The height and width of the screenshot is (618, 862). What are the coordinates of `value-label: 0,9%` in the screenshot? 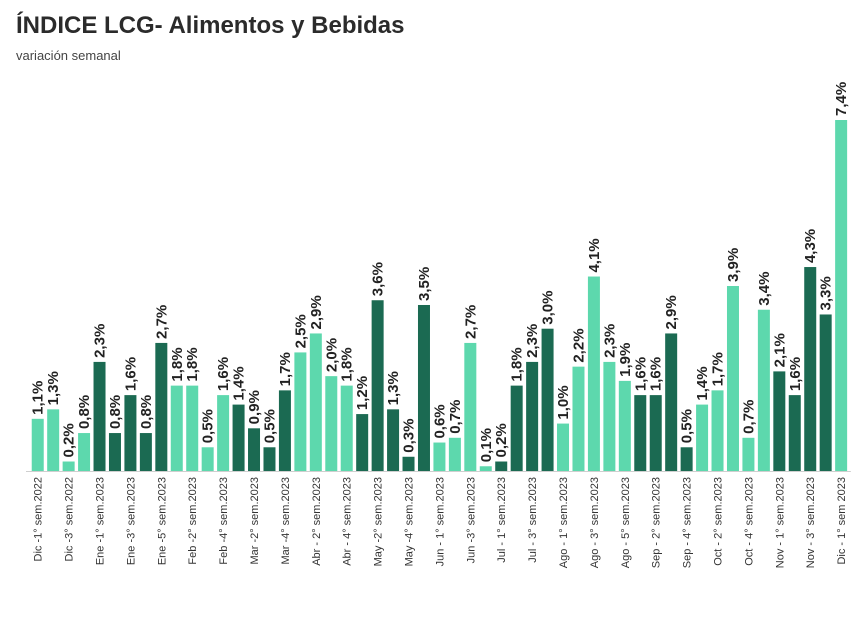 It's located at (254, 407).